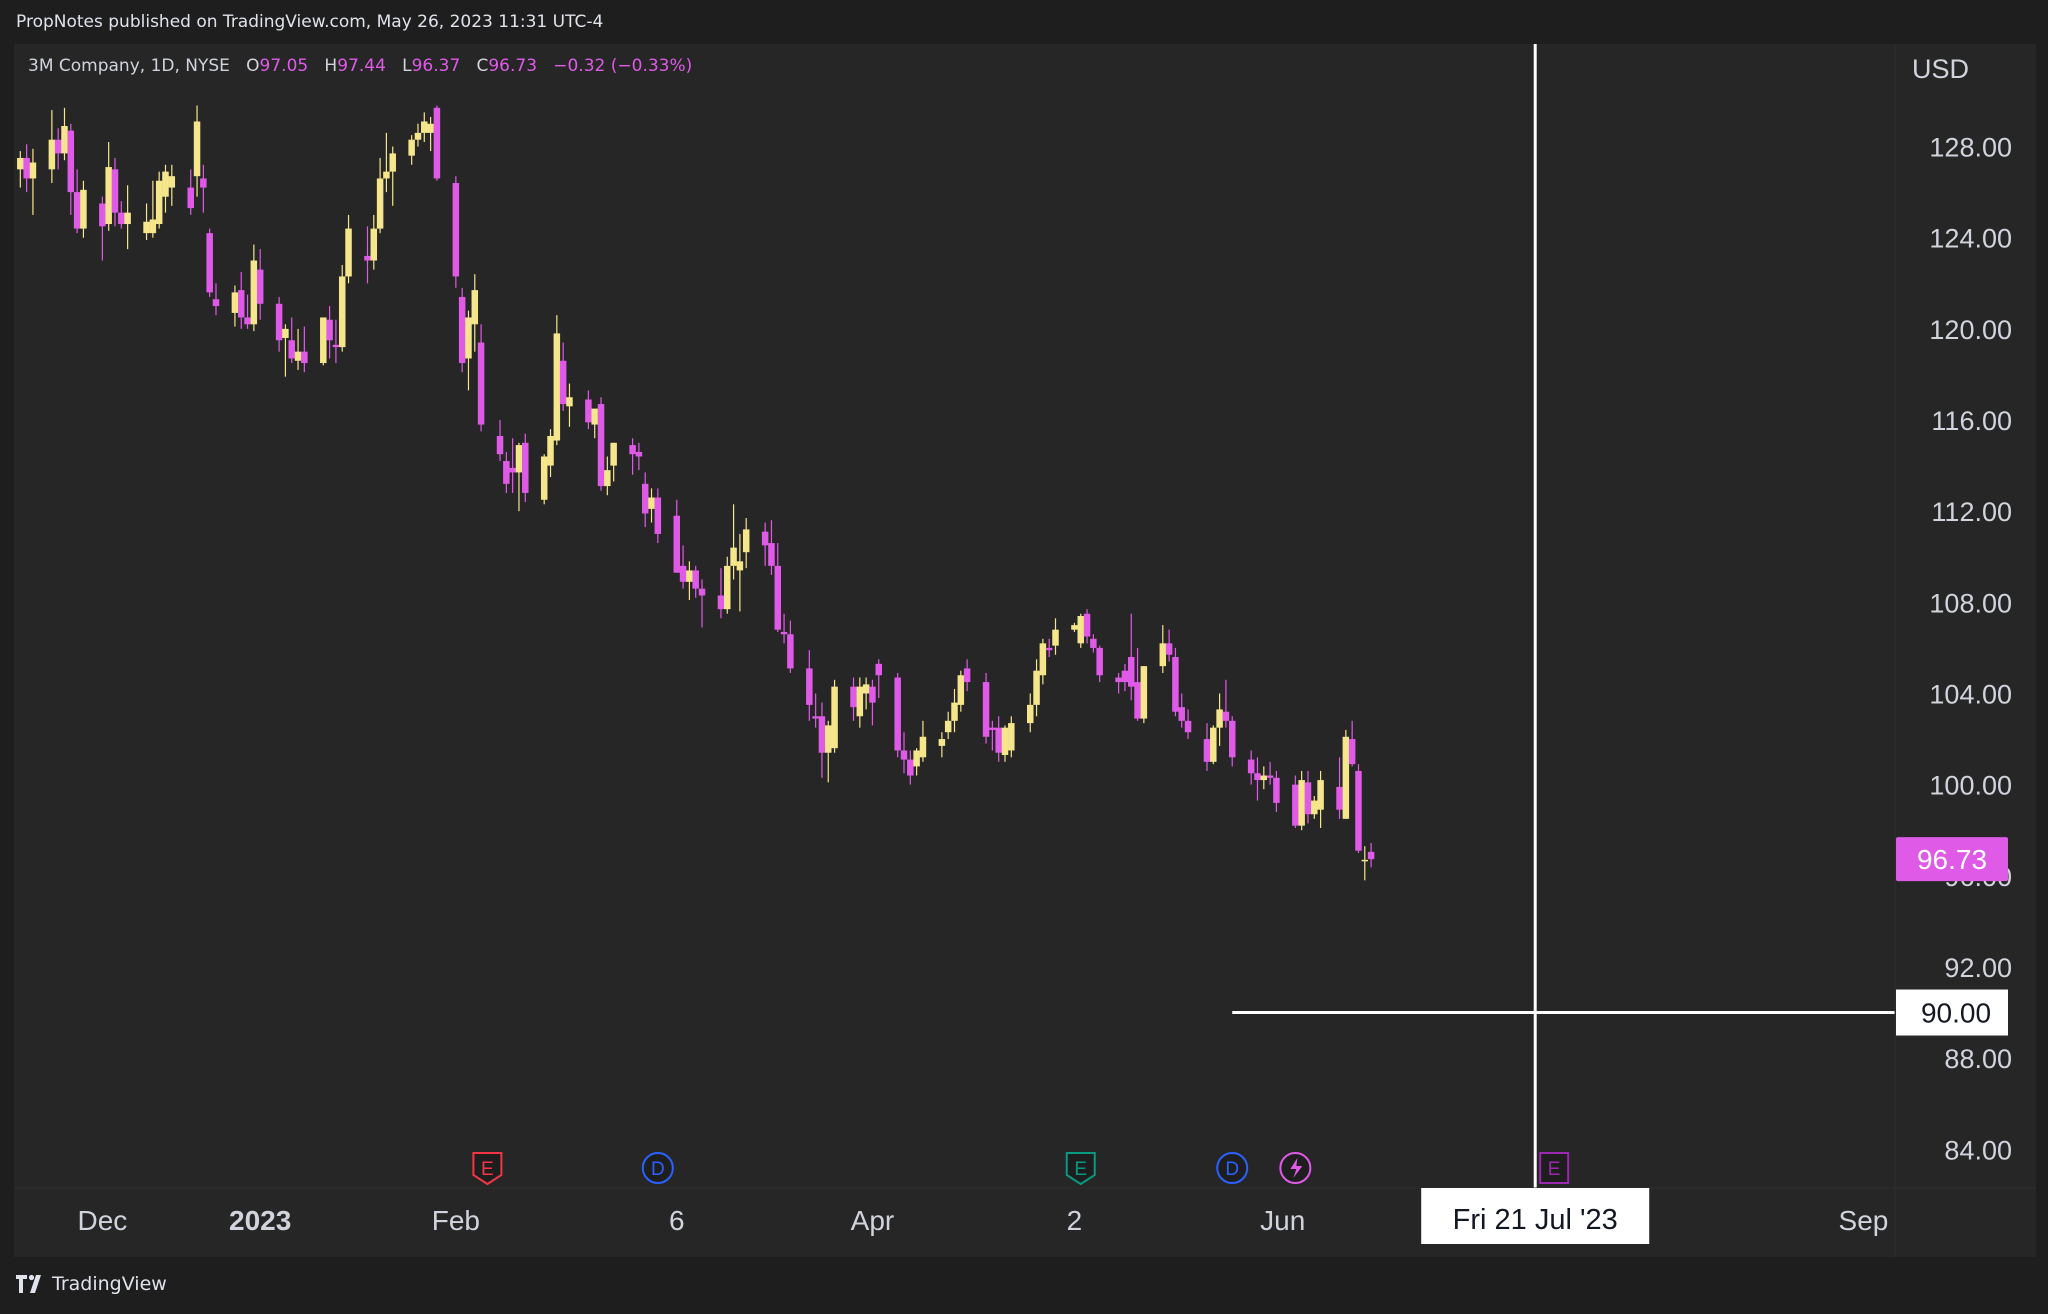 The height and width of the screenshot is (1314, 2048). What do you see at coordinates (513, 66) in the screenshot?
I see `close-value: 96.73` at bounding box center [513, 66].